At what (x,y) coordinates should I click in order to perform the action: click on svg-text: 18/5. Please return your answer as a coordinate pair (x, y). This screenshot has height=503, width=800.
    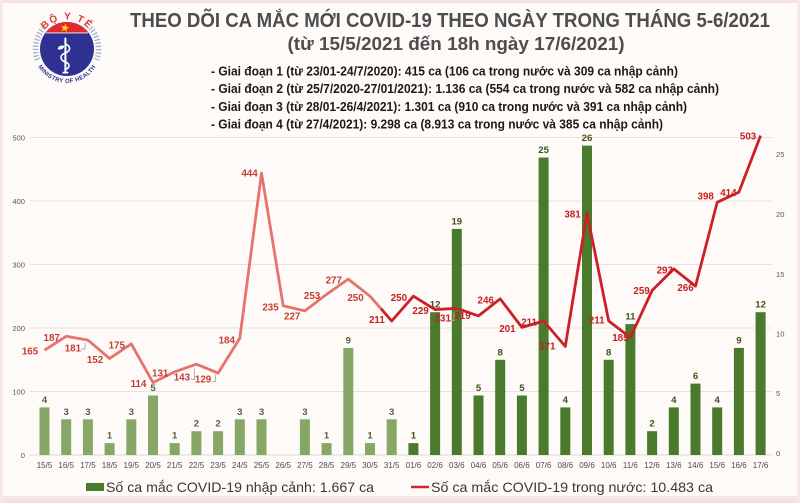
    Looking at the image, I should click on (110, 465).